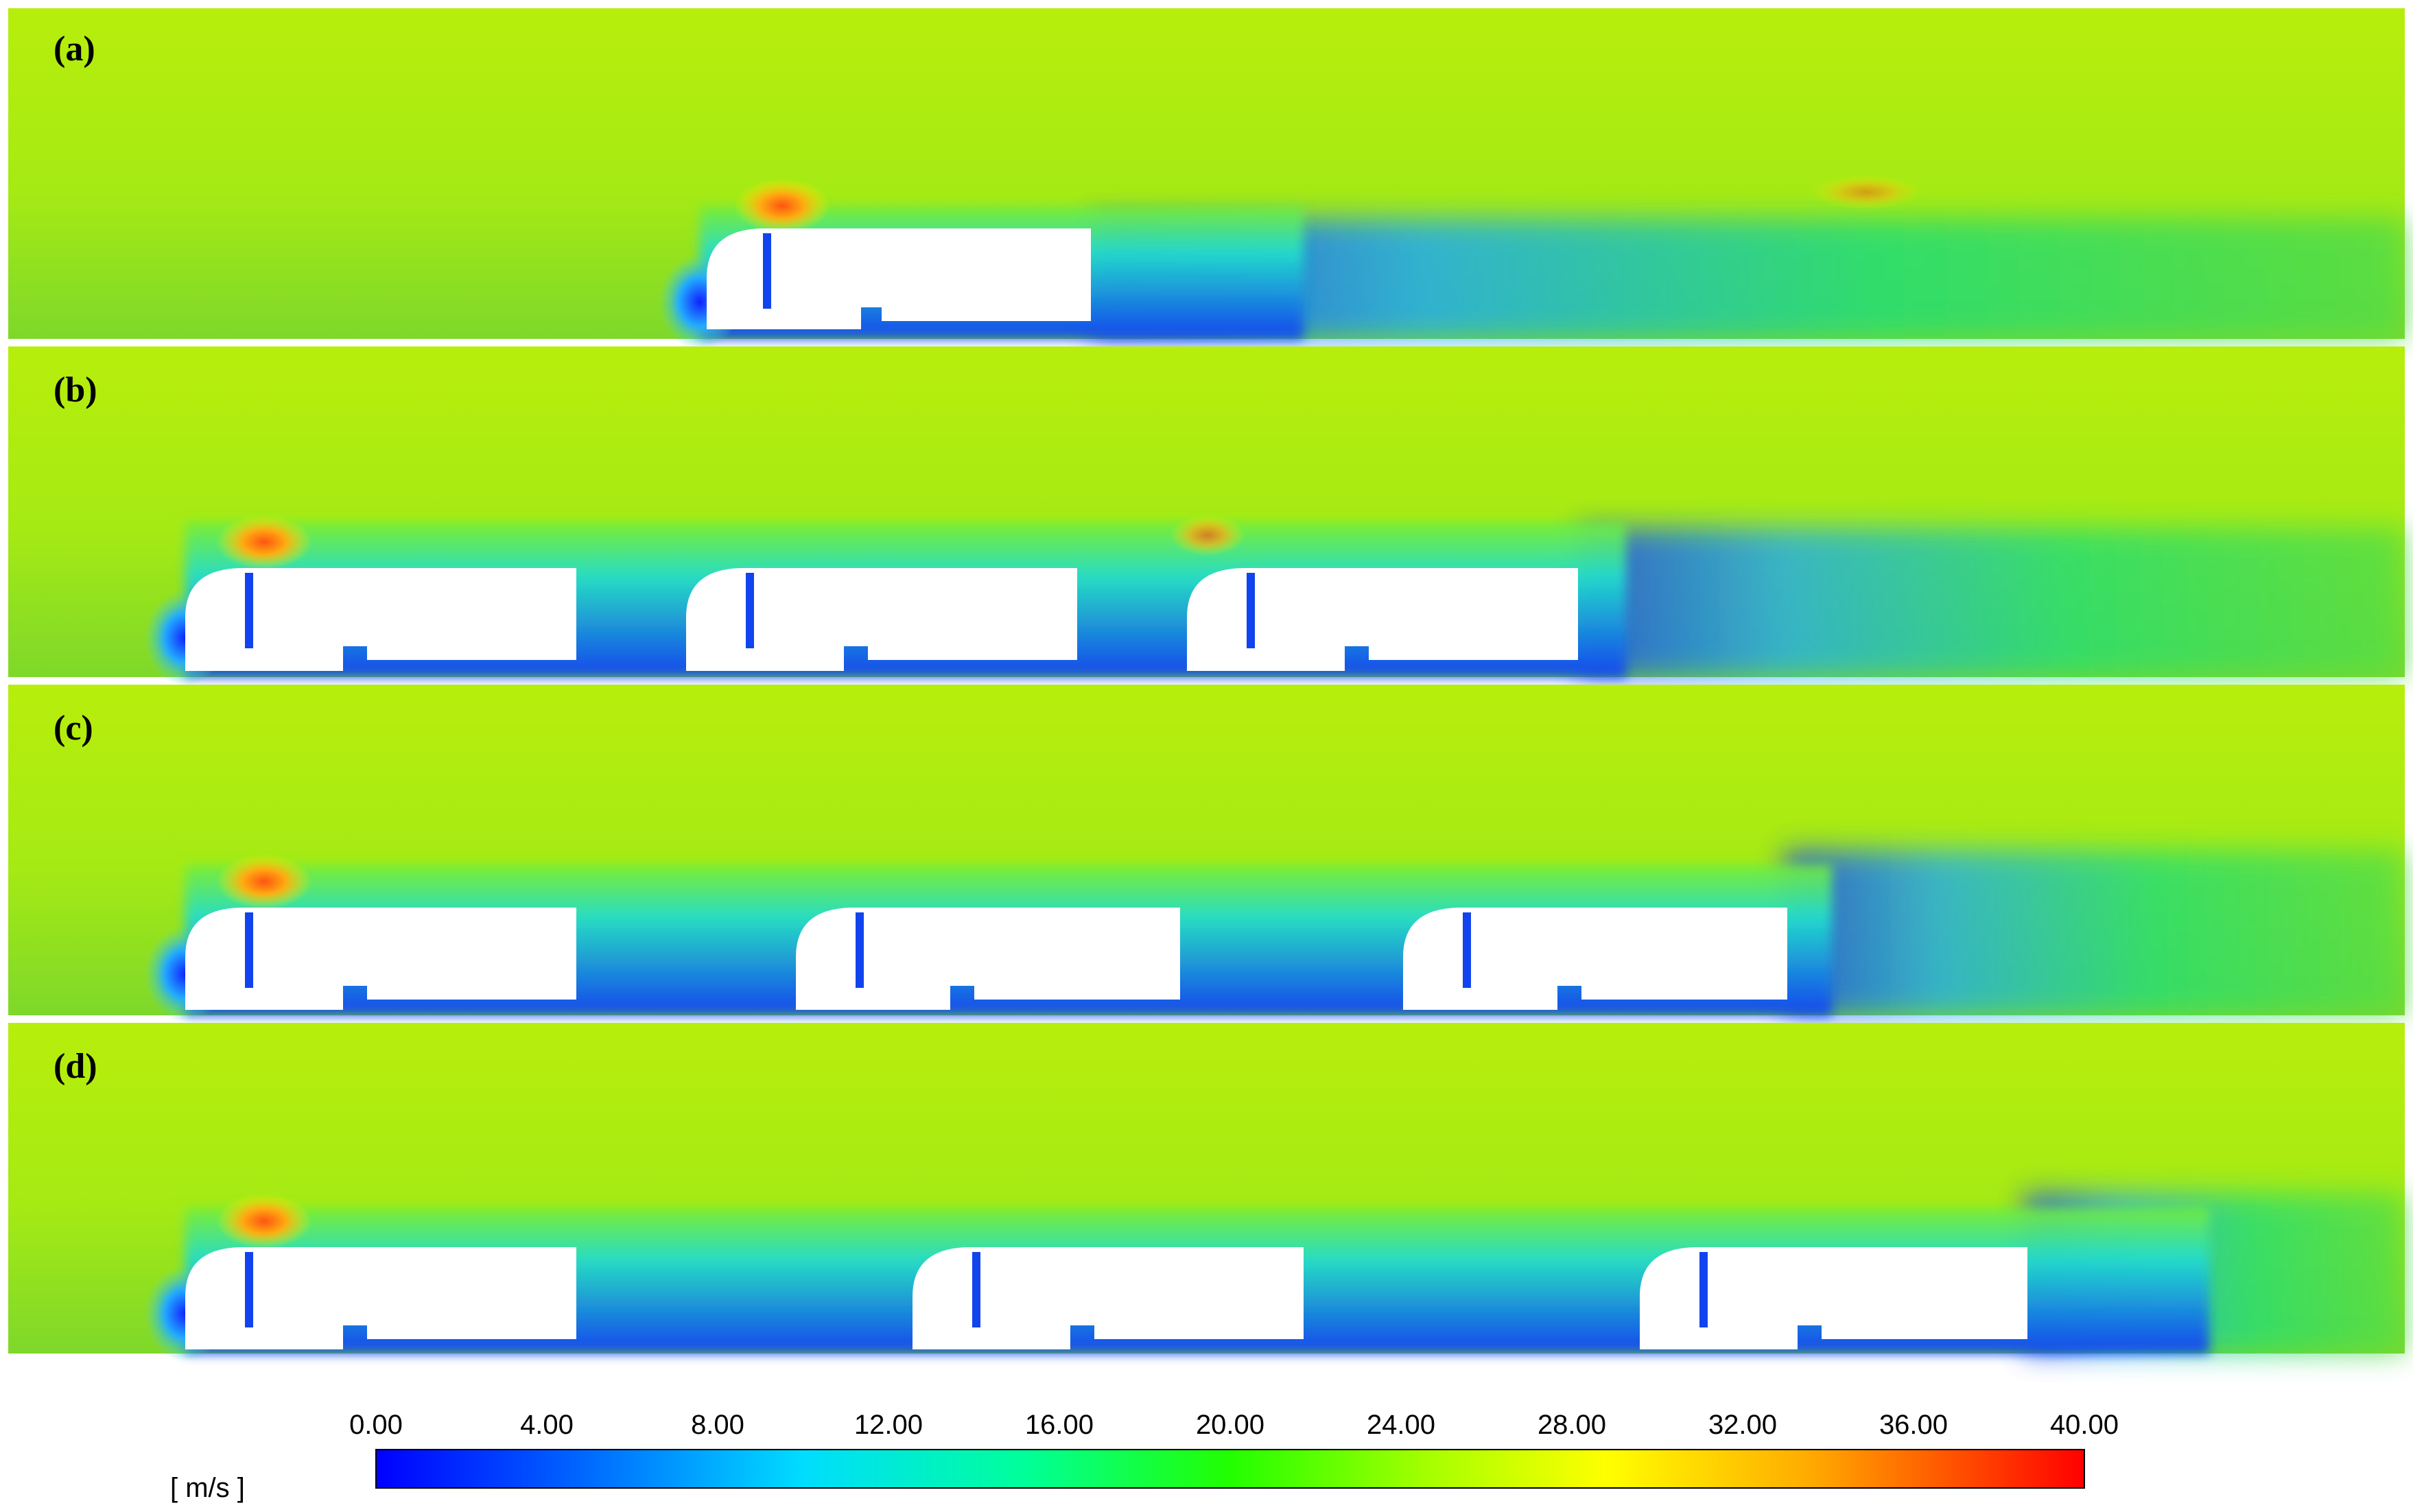 The width and height of the screenshot is (2413, 1512). Describe the element at coordinates (74, 49) in the screenshot. I see `panel-a-label: (a)` at that location.